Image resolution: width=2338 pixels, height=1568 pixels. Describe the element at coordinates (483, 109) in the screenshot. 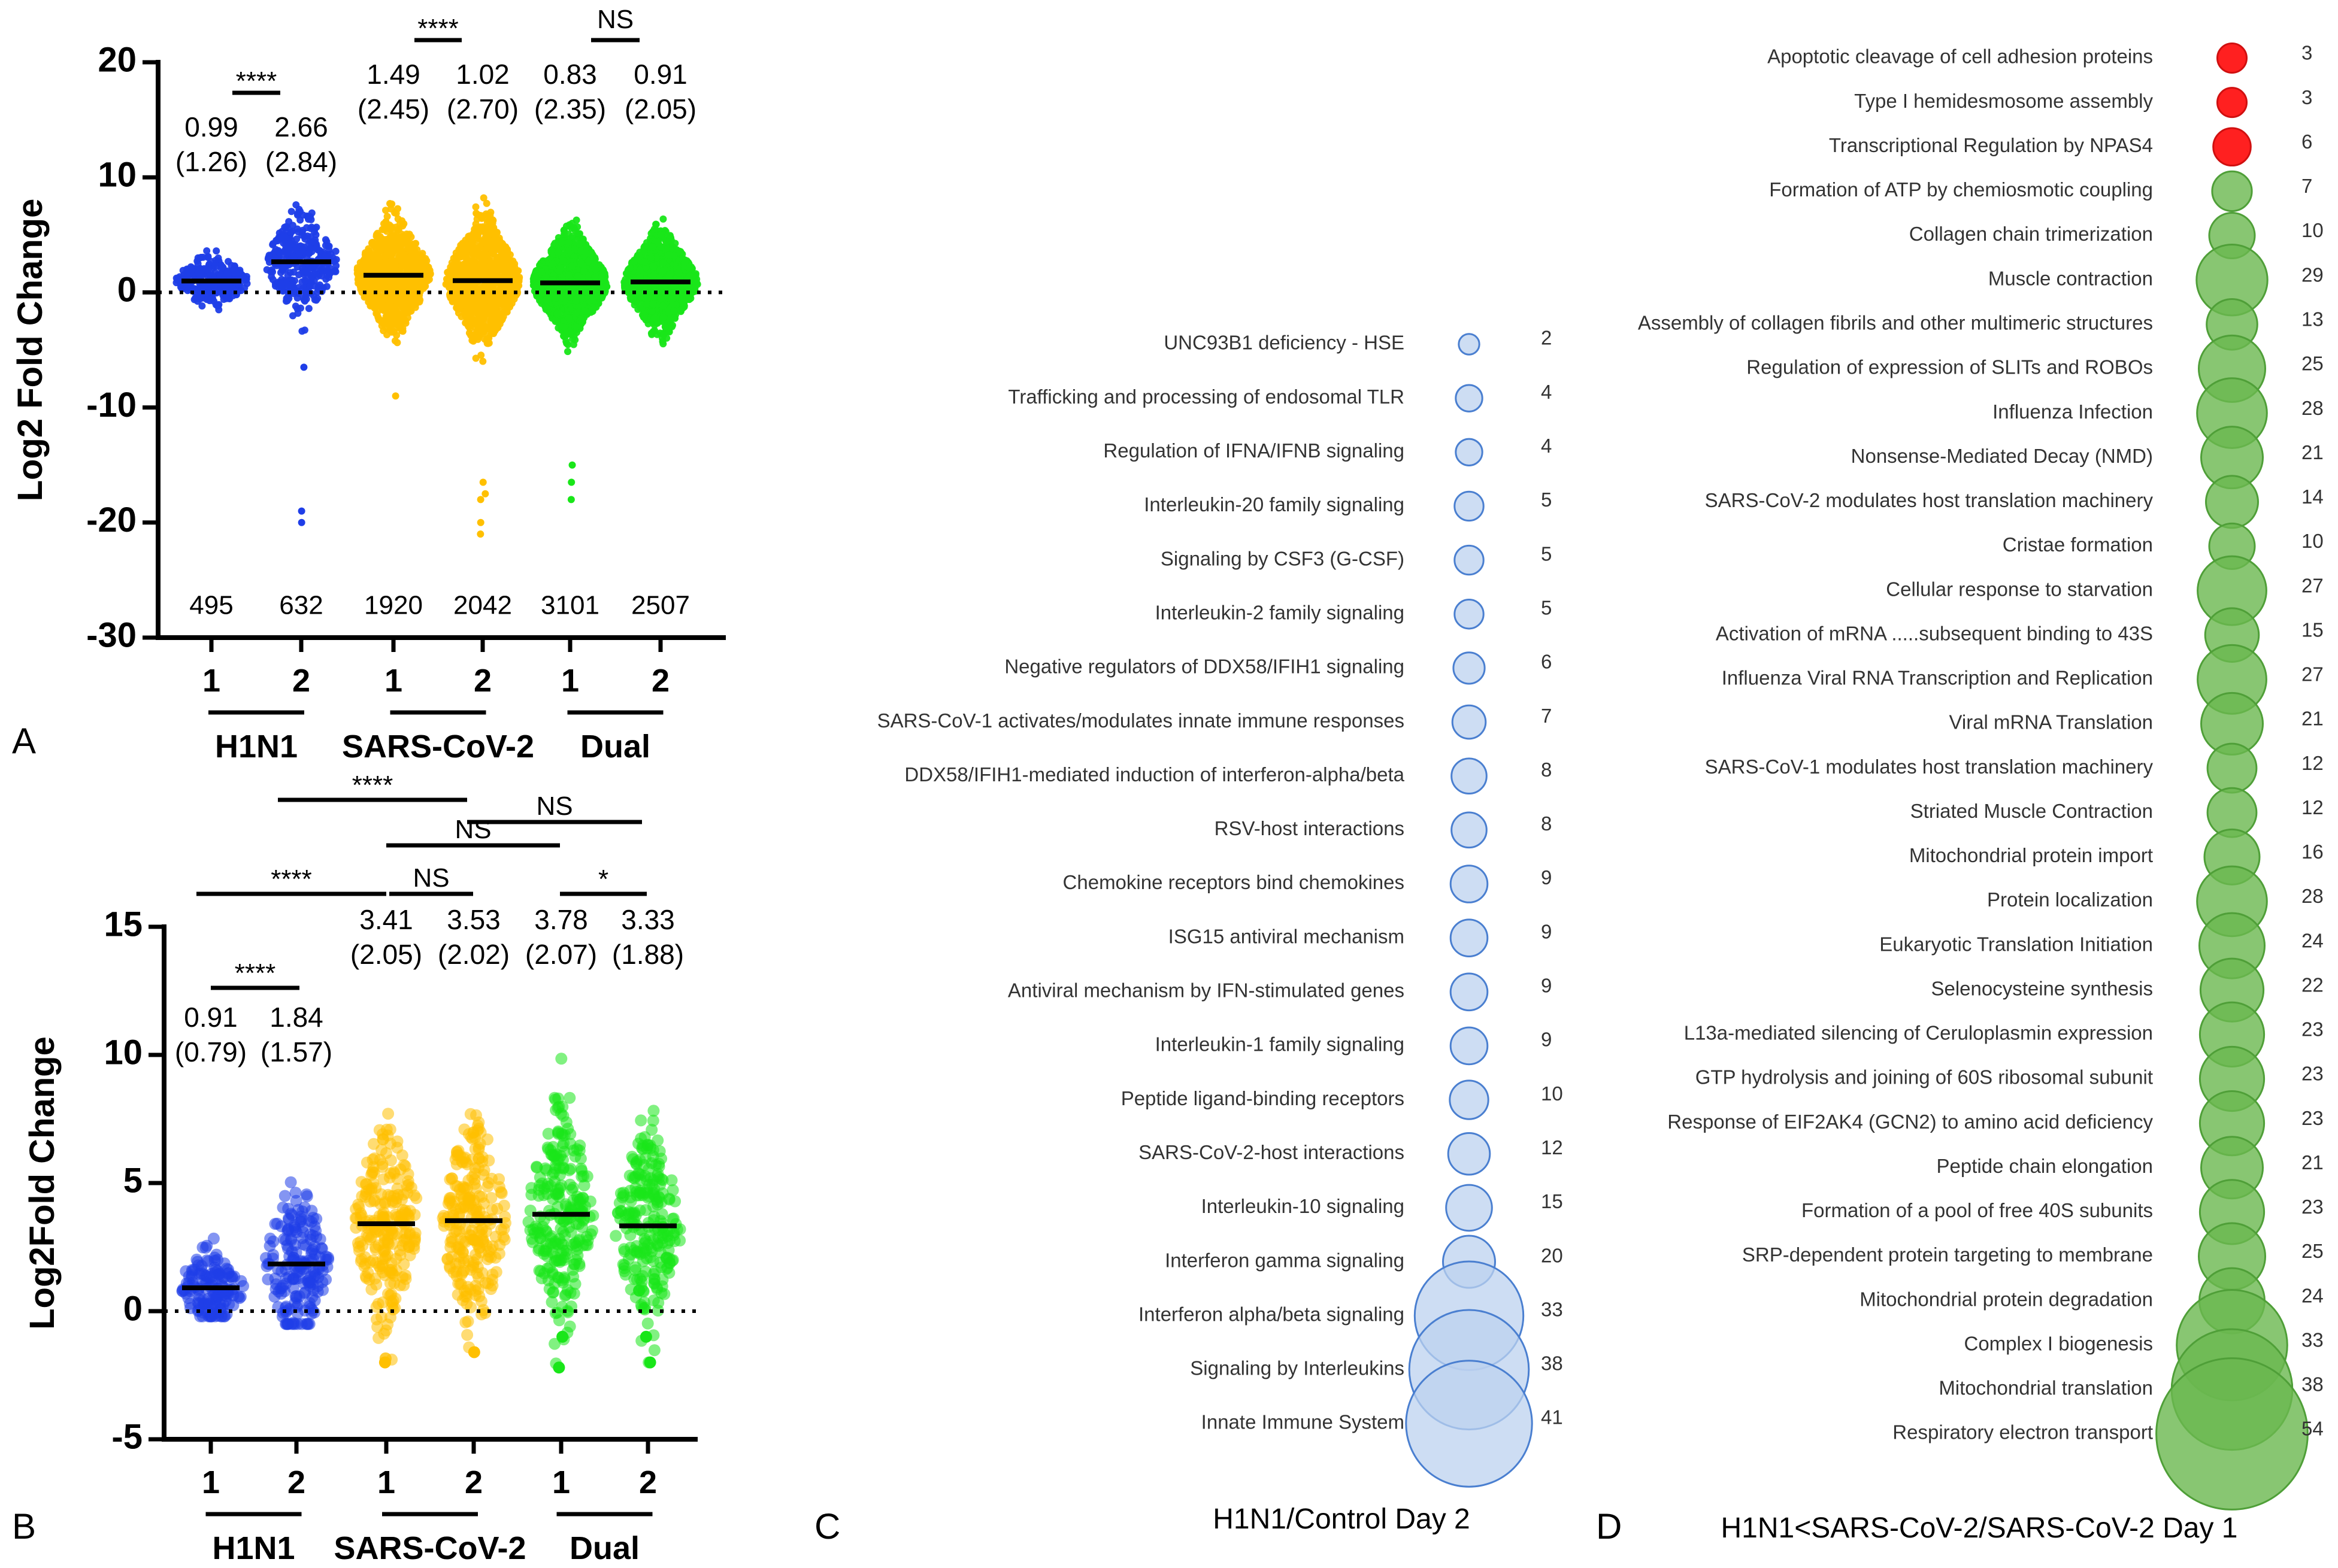

I see `sd-value-label: (2.70)` at that location.